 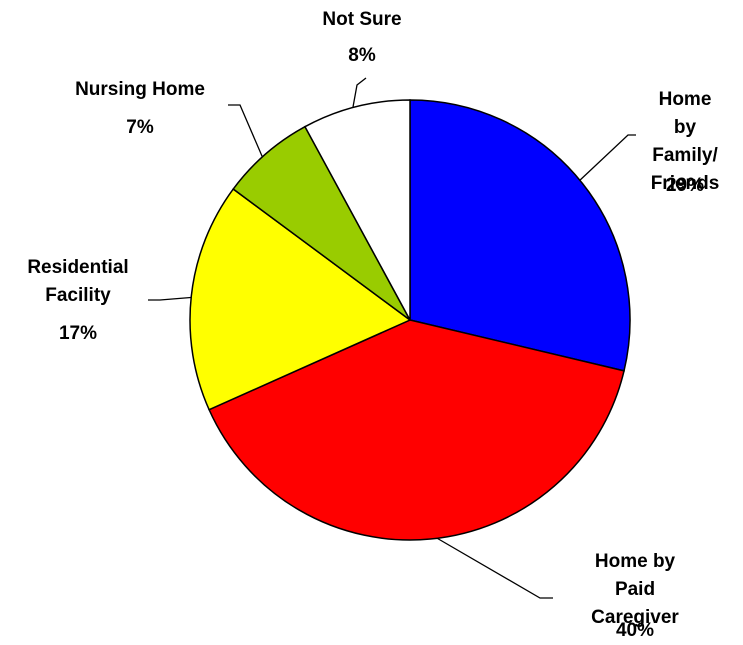 What do you see at coordinates (635, 589) in the screenshot?
I see `slice-label: Home by Paid Caregiver` at bounding box center [635, 589].